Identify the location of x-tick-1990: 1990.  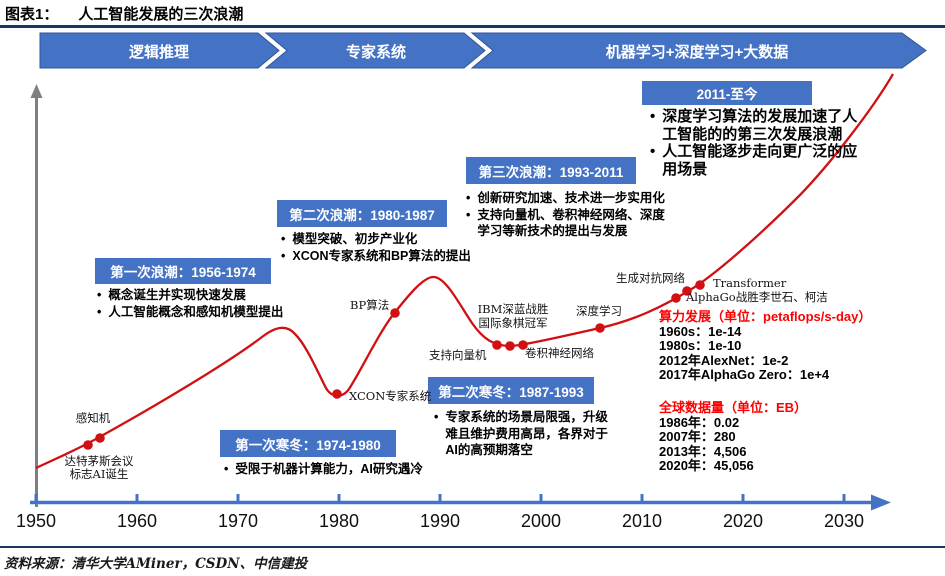
(440, 521).